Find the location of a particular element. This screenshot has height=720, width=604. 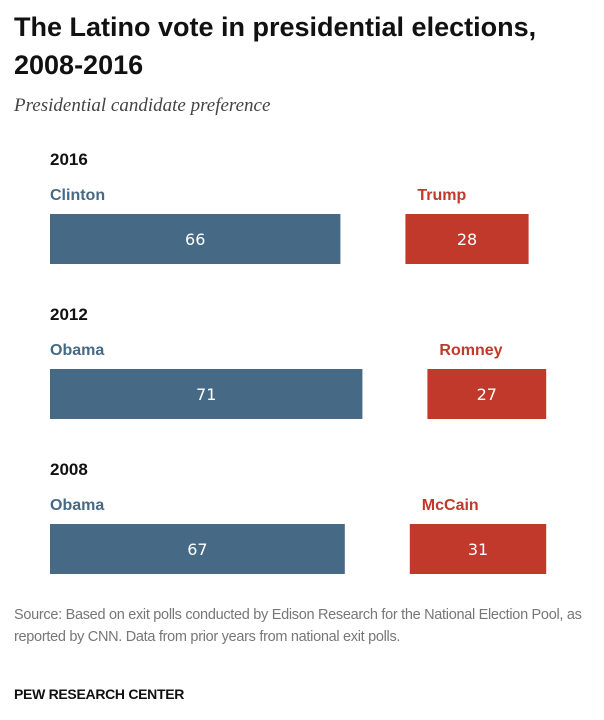

rep-value-label: 31 is located at coordinates (478, 549).